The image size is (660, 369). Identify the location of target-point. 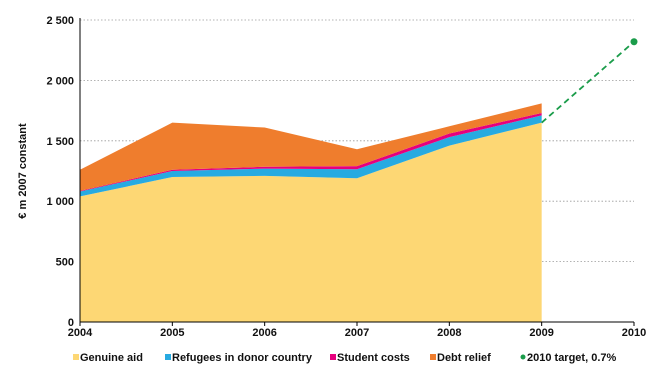
(634, 42).